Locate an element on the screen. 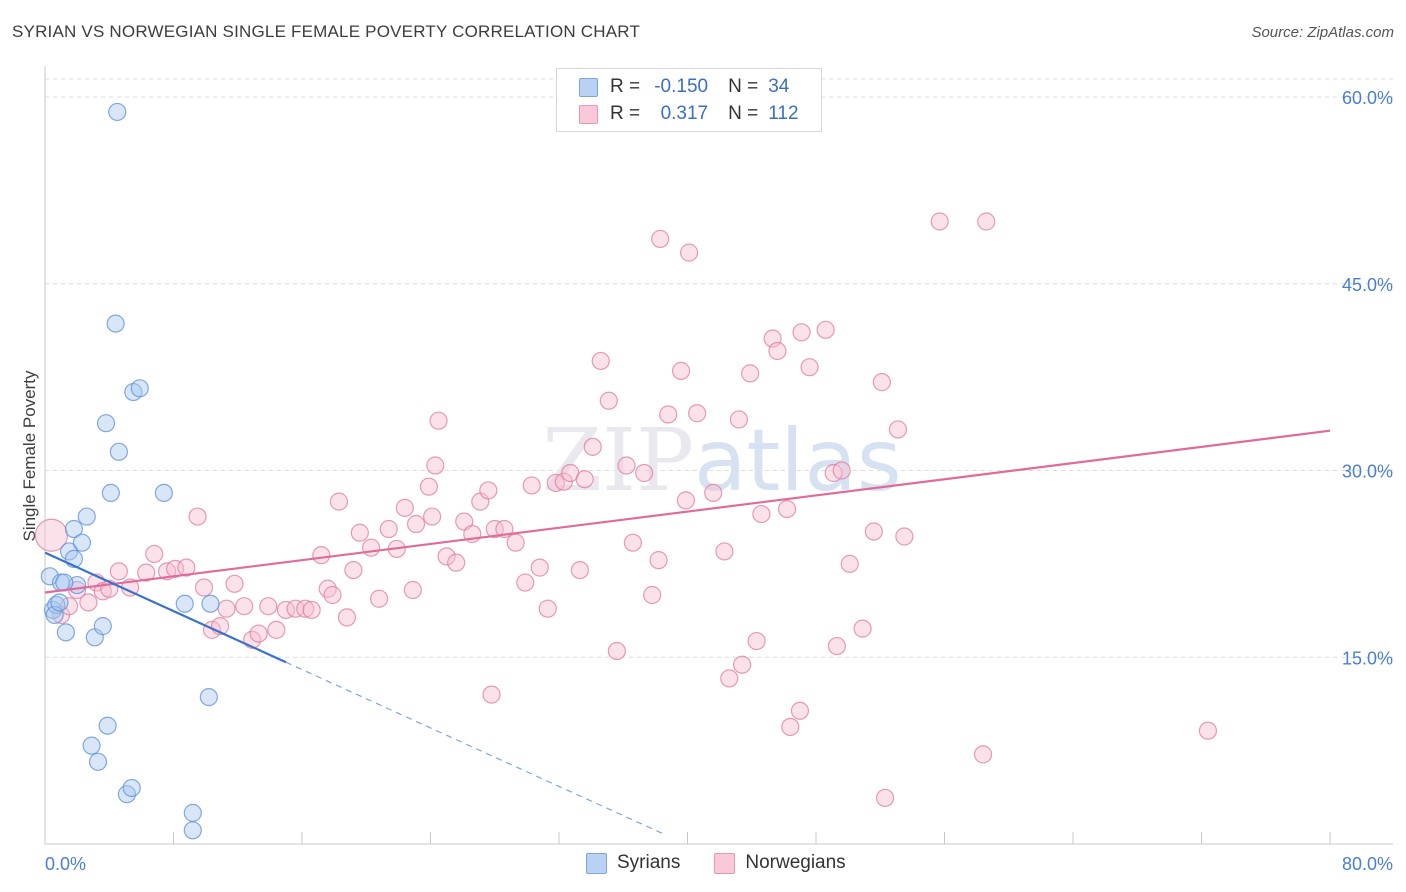  syrians-trend-extension is located at coordinates (474, 748).